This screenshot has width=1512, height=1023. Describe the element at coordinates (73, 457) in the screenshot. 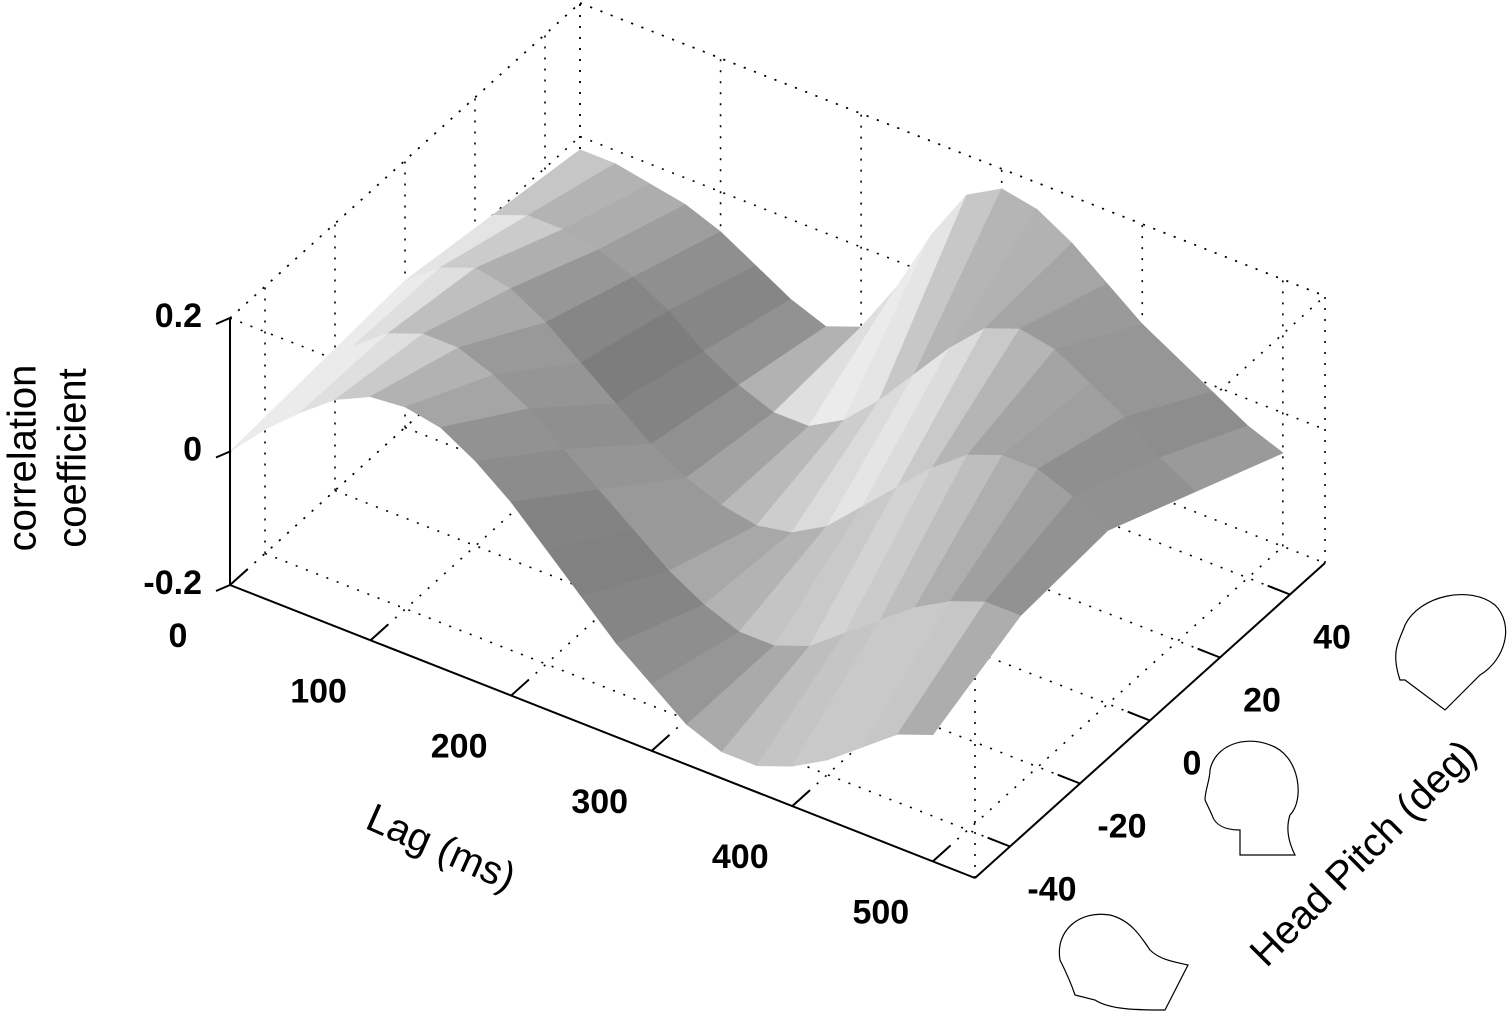

I see `z-axis-label: coefficient` at that location.